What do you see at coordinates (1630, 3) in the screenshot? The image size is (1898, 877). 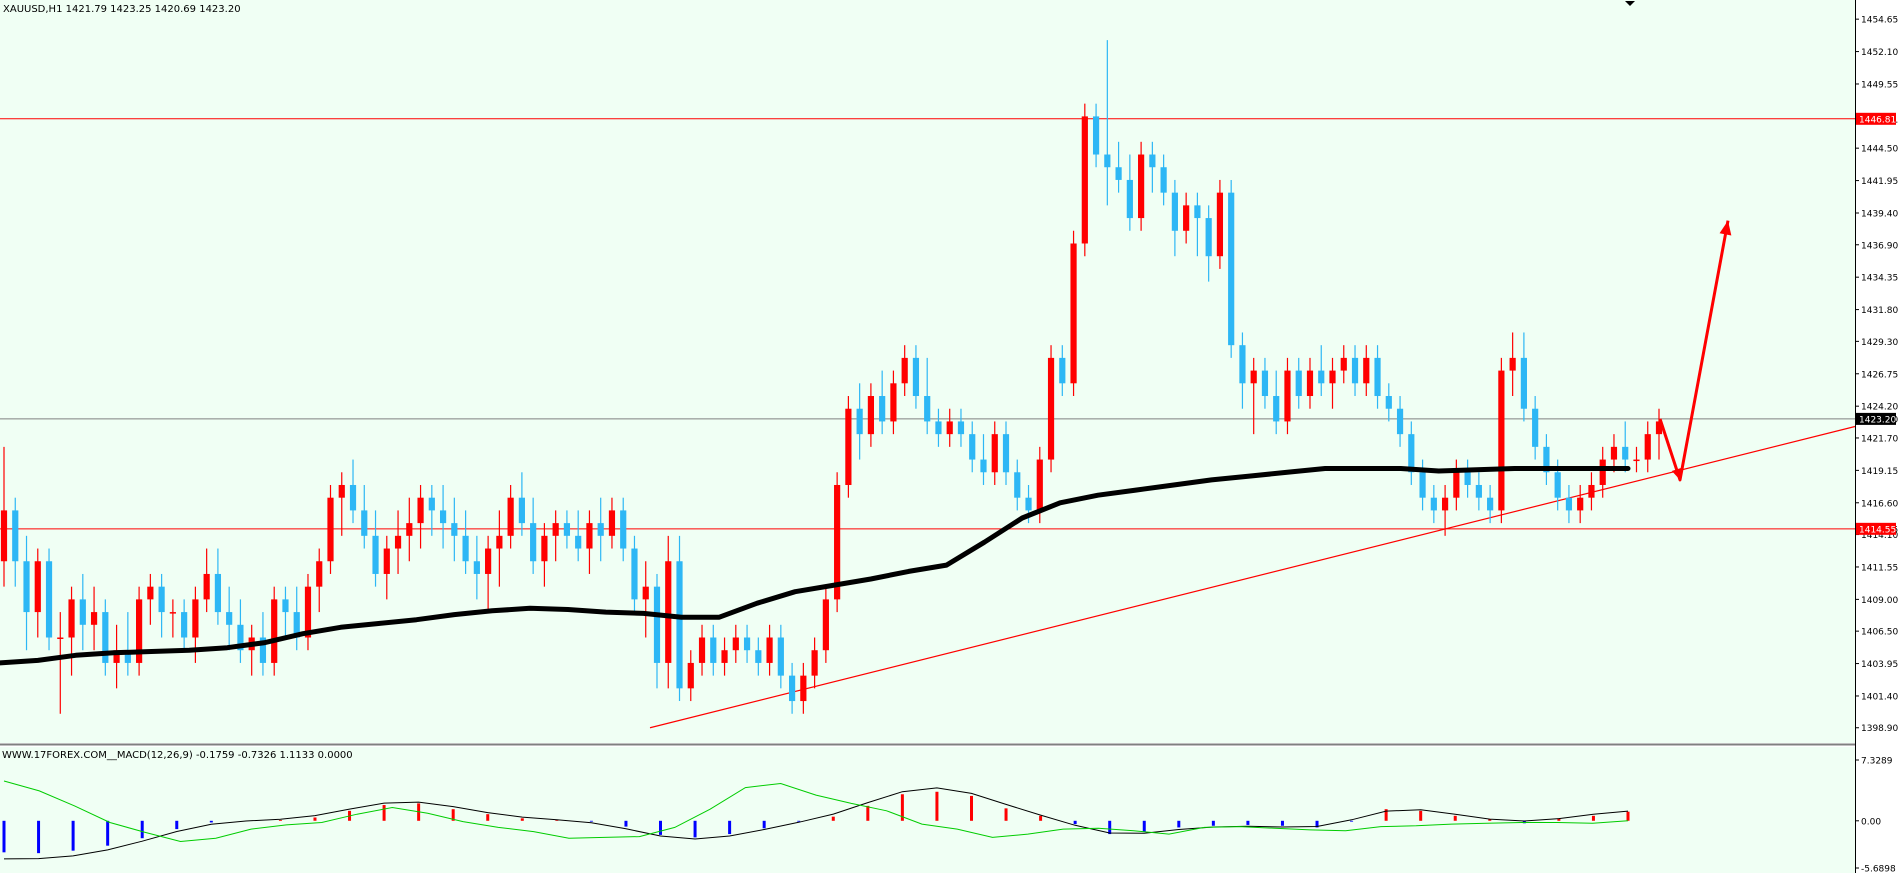 I see `chart-shift-marker-icon` at bounding box center [1630, 3].